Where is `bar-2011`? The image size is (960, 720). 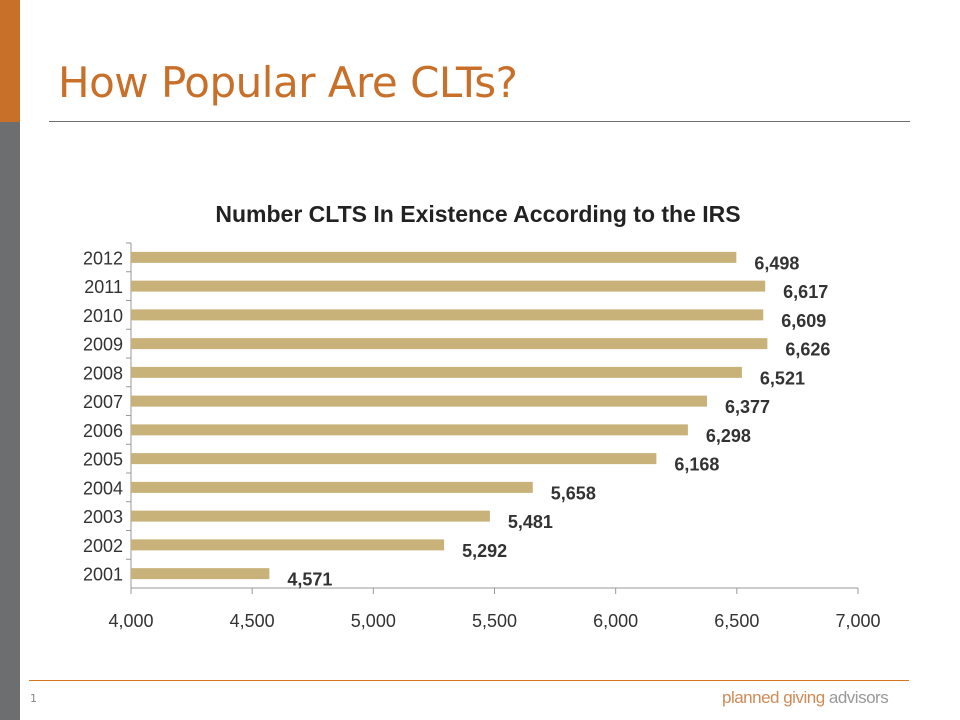 bar-2011 is located at coordinates (448, 286).